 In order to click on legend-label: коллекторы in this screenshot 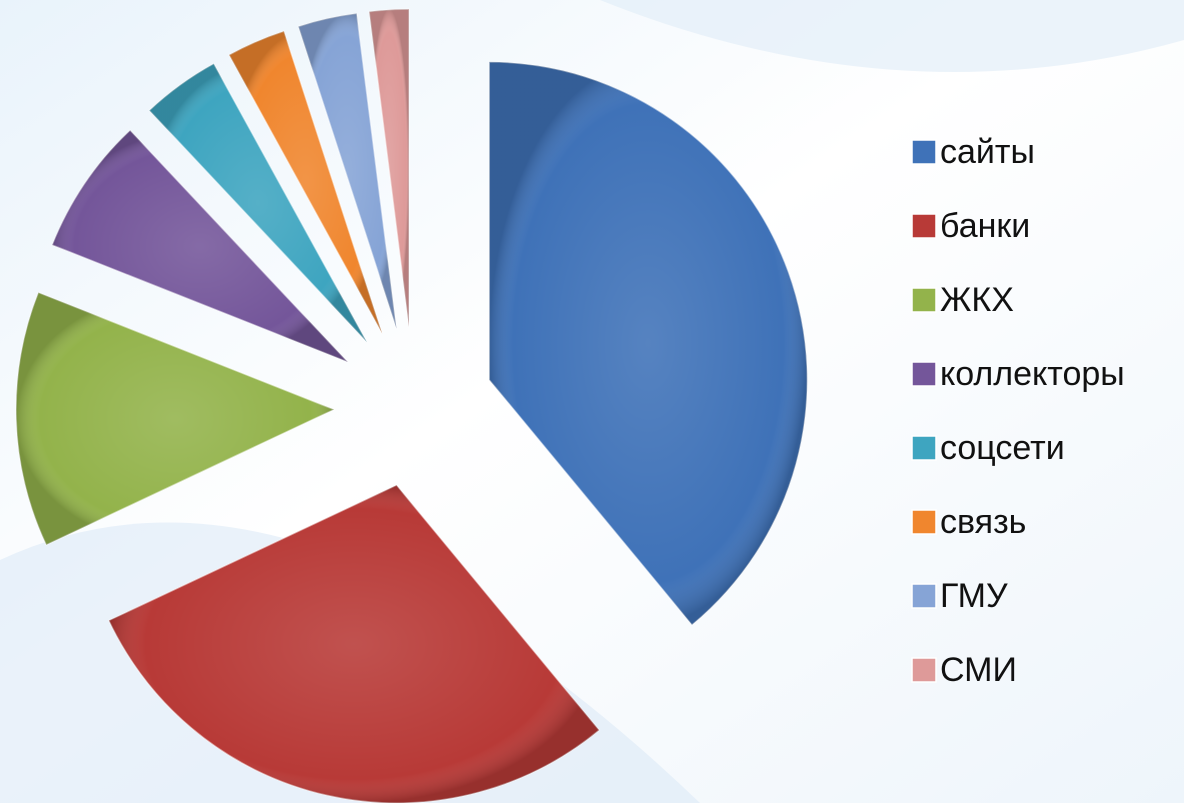, I will do `click(1032, 374)`.